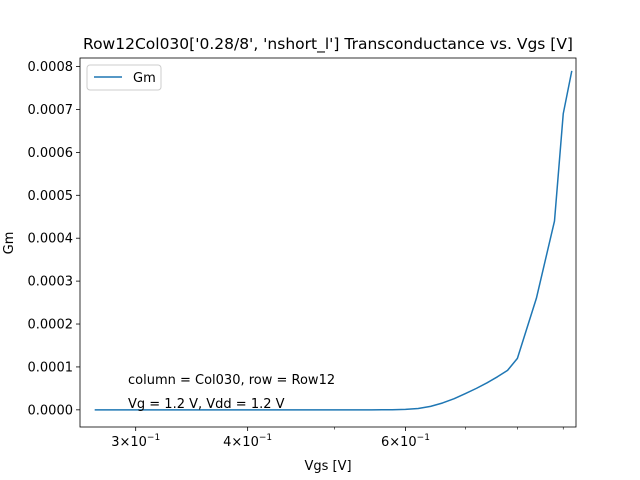 The width and height of the screenshot is (640, 480). I want to click on x-tick-label: 6×10⁻¹, so click(405, 441).